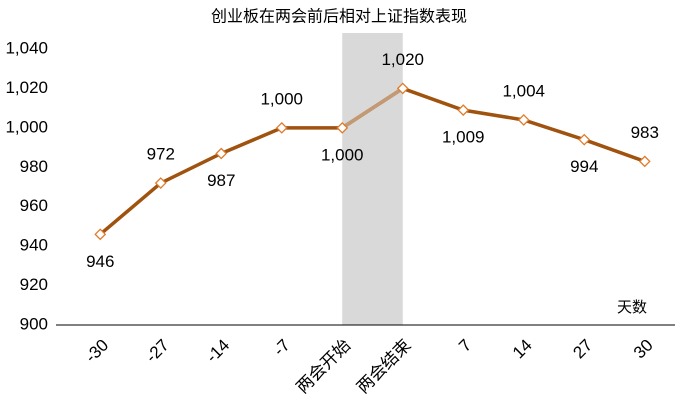 This screenshot has height=406, width=679. Describe the element at coordinates (632, 307) in the screenshot. I see `x-axis-label: 天数` at that location.